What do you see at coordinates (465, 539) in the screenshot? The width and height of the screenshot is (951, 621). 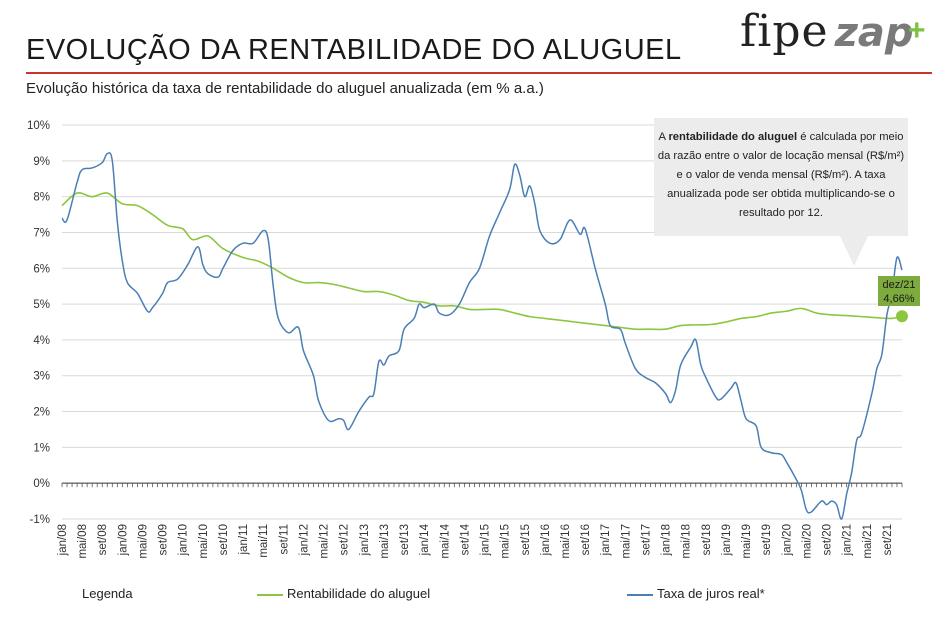 I see `x-tick-label: set/14` at bounding box center [465, 539].